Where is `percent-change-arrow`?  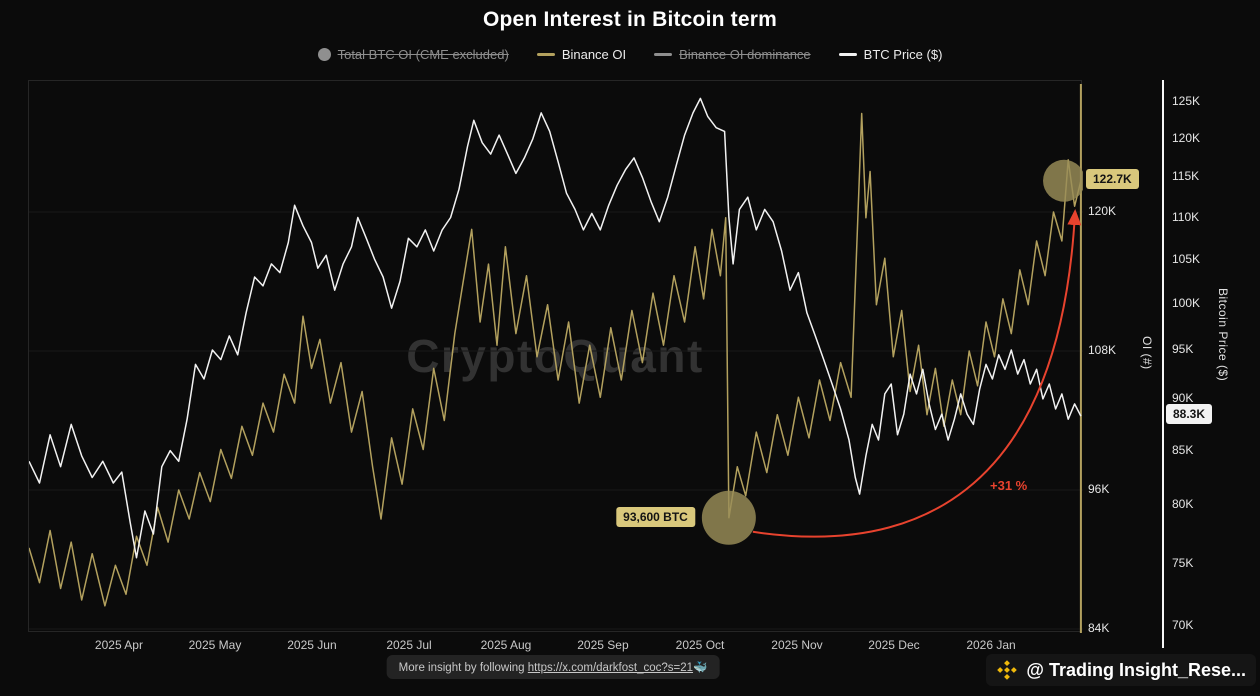
percent-change-arrow is located at coordinates (917, 373).